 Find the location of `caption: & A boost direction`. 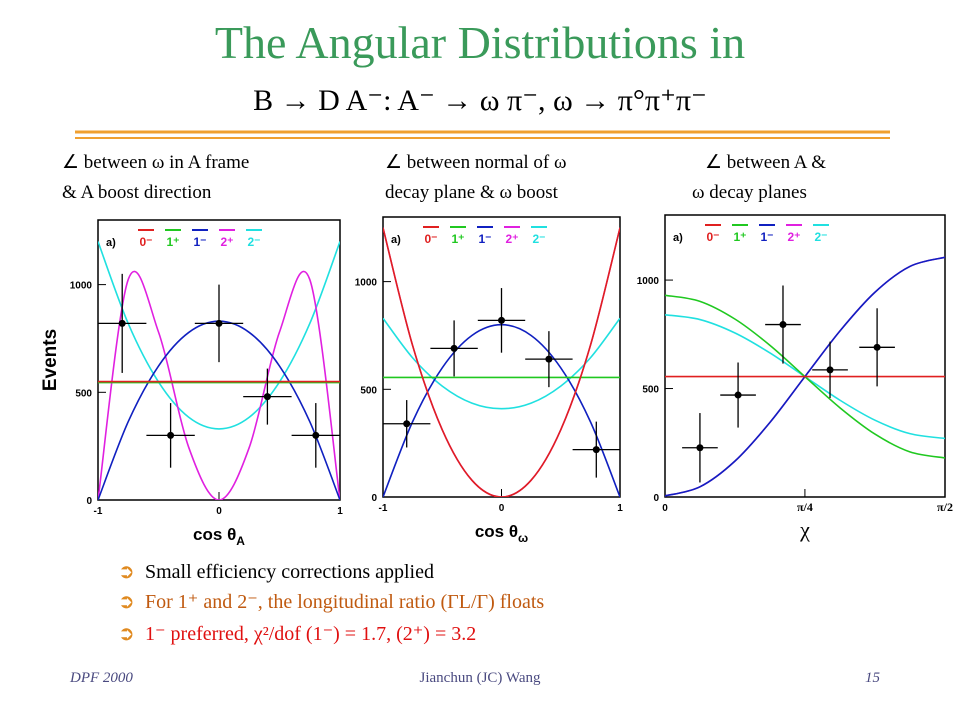

caption: & A boost direction is located at coordinates (137, 192).